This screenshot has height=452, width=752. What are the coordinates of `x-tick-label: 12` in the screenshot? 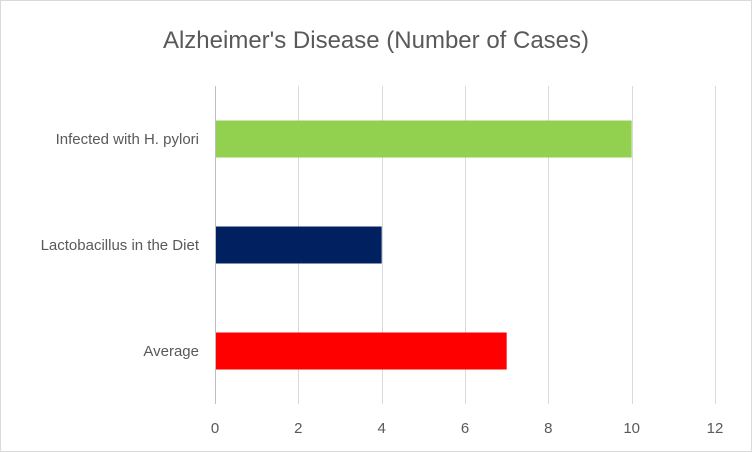 It's located at (715, 428).